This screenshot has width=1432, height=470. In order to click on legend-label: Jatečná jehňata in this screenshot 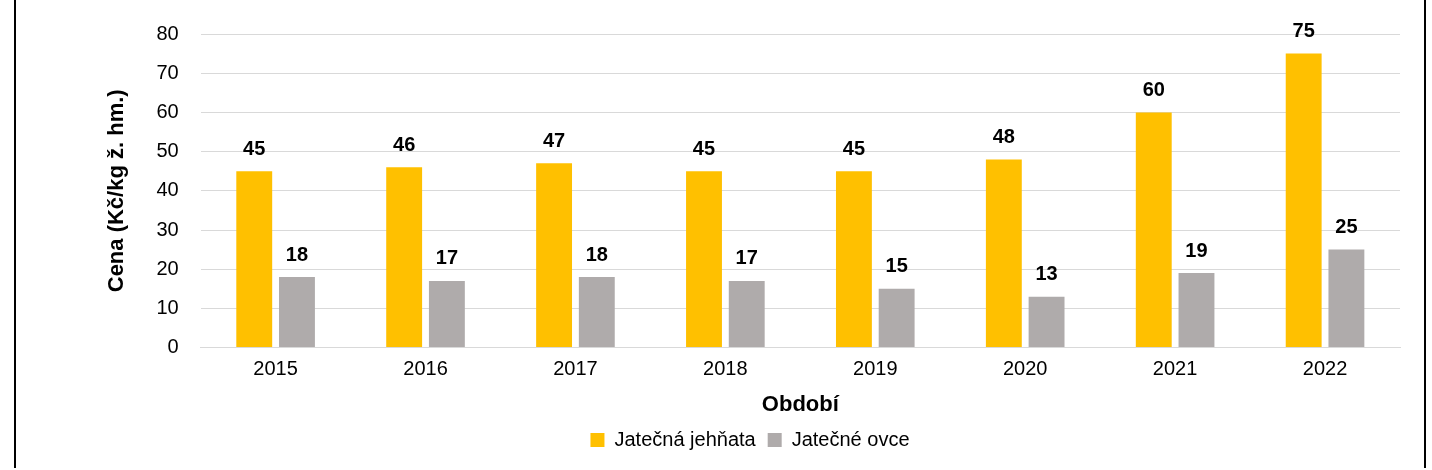, I will do `click(685, 438)`.